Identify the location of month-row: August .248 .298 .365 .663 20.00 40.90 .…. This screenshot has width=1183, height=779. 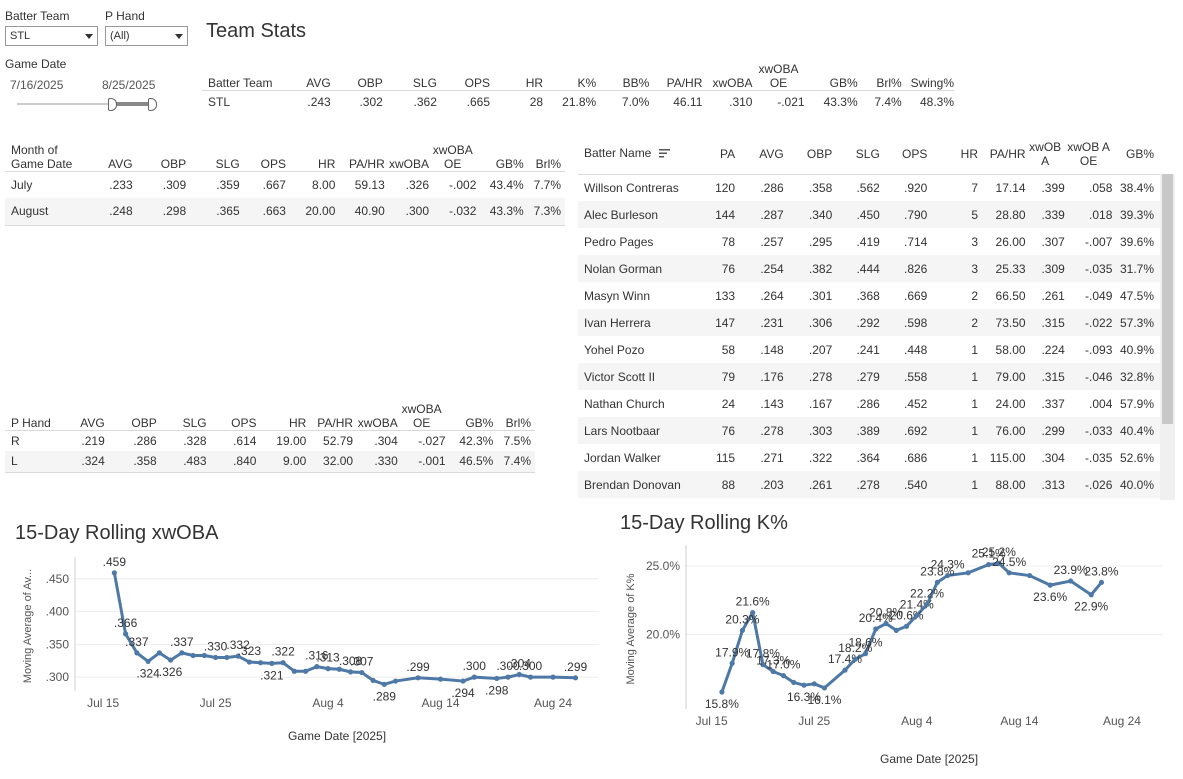
(285, 211).